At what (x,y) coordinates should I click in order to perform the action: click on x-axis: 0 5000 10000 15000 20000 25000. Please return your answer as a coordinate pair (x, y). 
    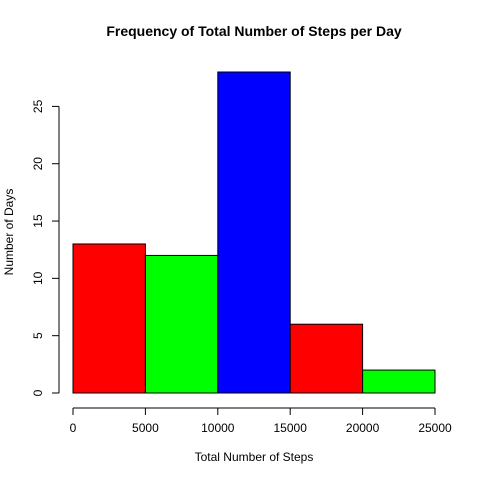
    Looking at the image, I should click on (261, 421).